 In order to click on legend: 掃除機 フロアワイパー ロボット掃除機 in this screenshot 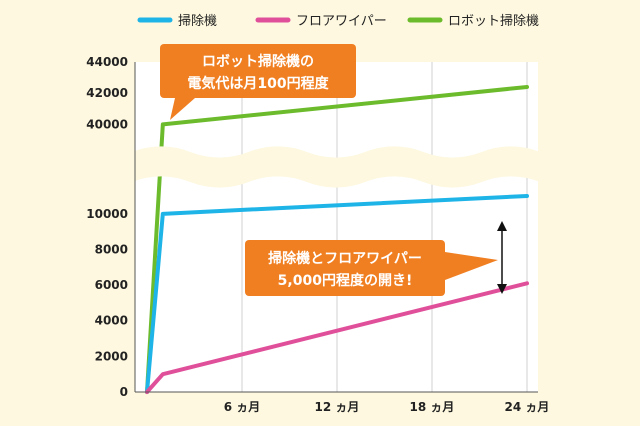, I will do `click(338, 21)`.